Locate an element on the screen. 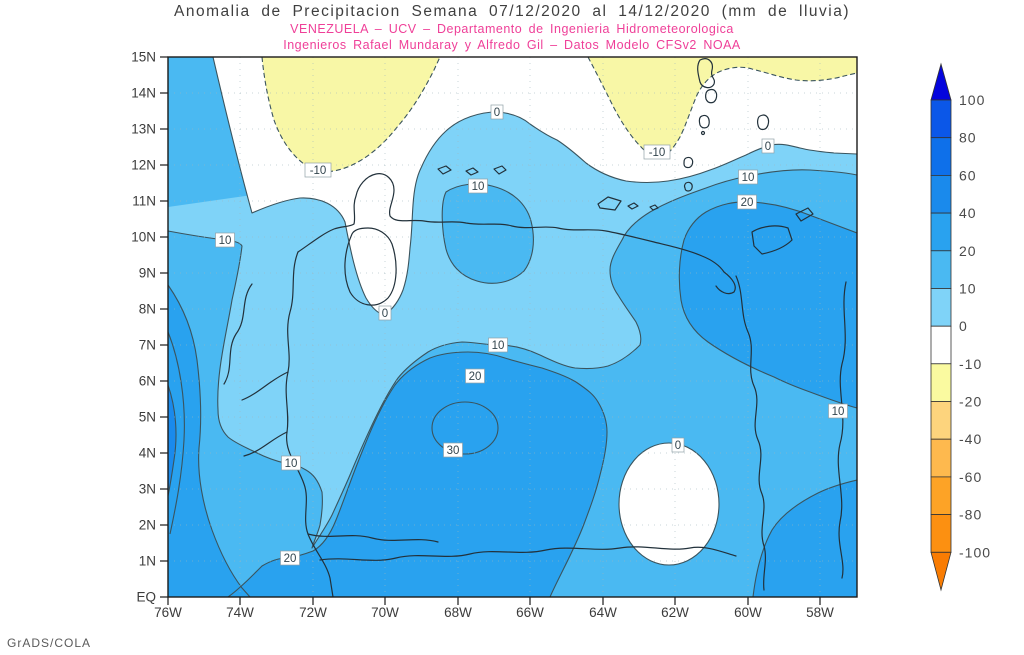 The width and height of the screenshot is (1024, 655). contour-20-west is located at coordinates (209, 440).